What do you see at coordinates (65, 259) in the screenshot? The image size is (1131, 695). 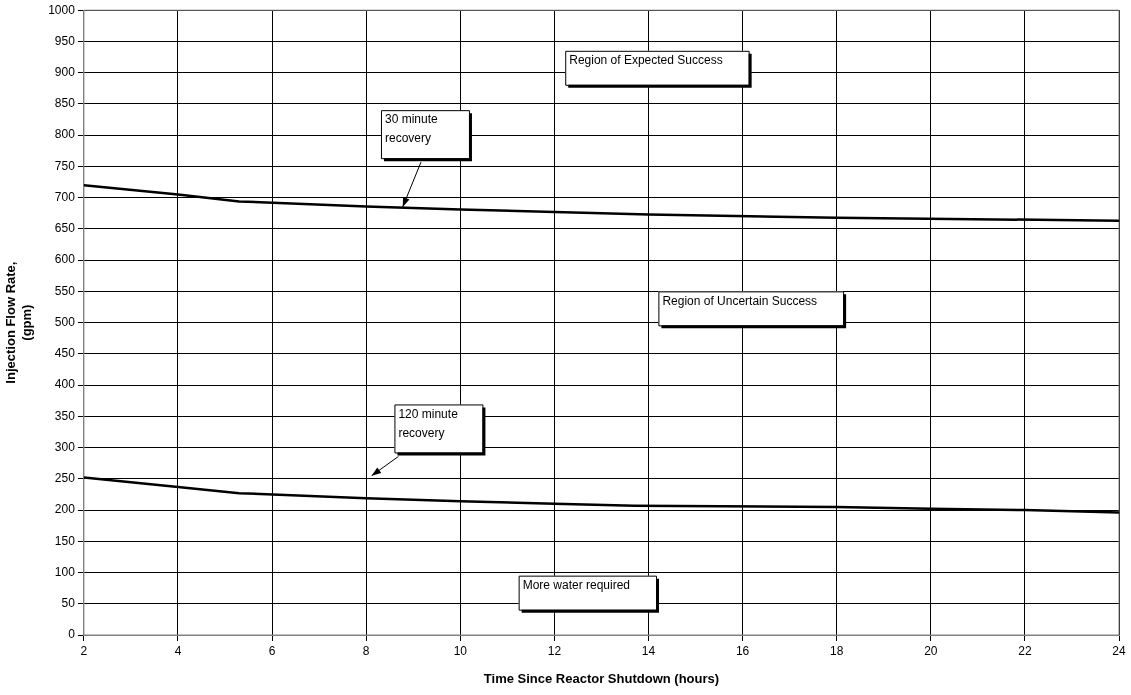 I see `y-tick-label: 600` at bounding box center [65, 259].